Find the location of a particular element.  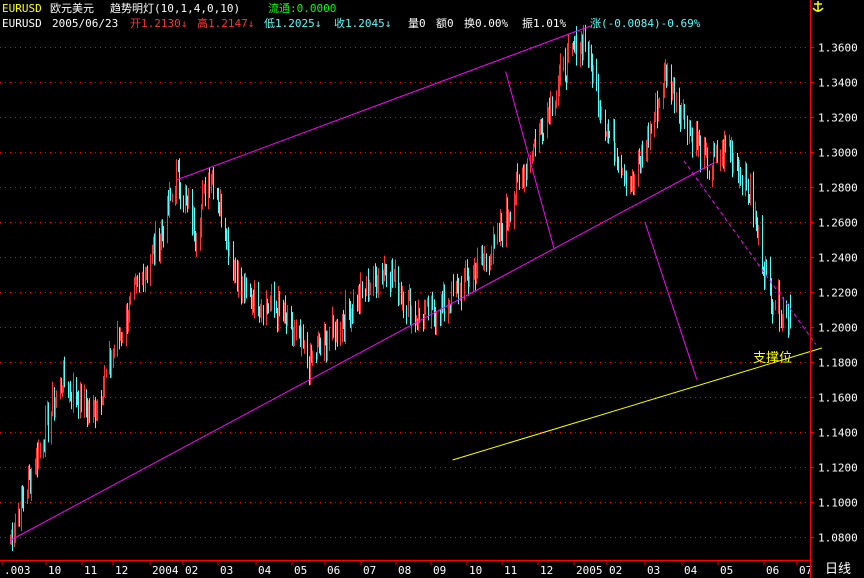

anchor-icon is located at coordinates (818, 6).